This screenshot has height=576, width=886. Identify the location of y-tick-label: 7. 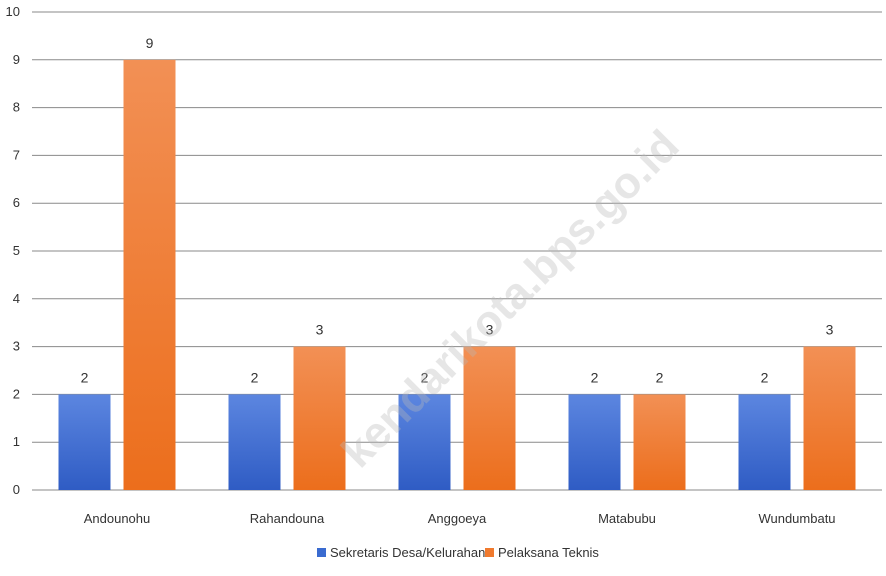
(16, 154).